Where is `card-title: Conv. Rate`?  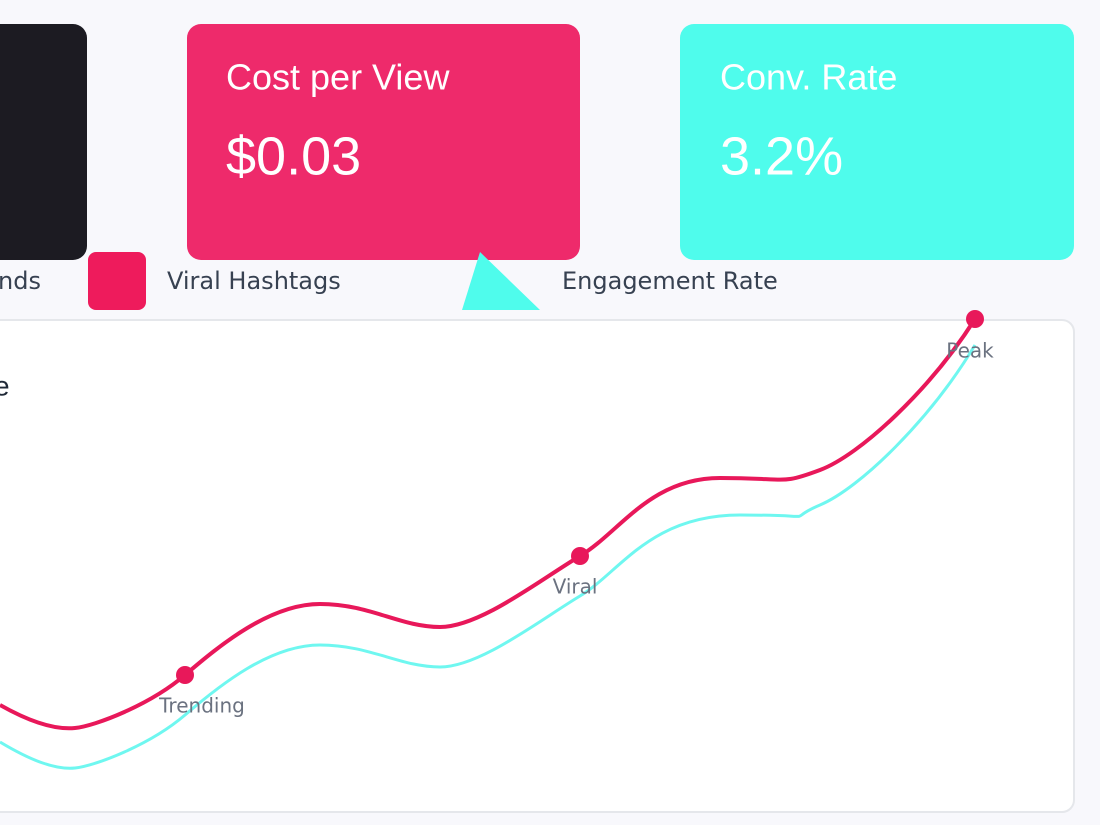 card-title: Conv. Rate is located at coordinates (808, 77).